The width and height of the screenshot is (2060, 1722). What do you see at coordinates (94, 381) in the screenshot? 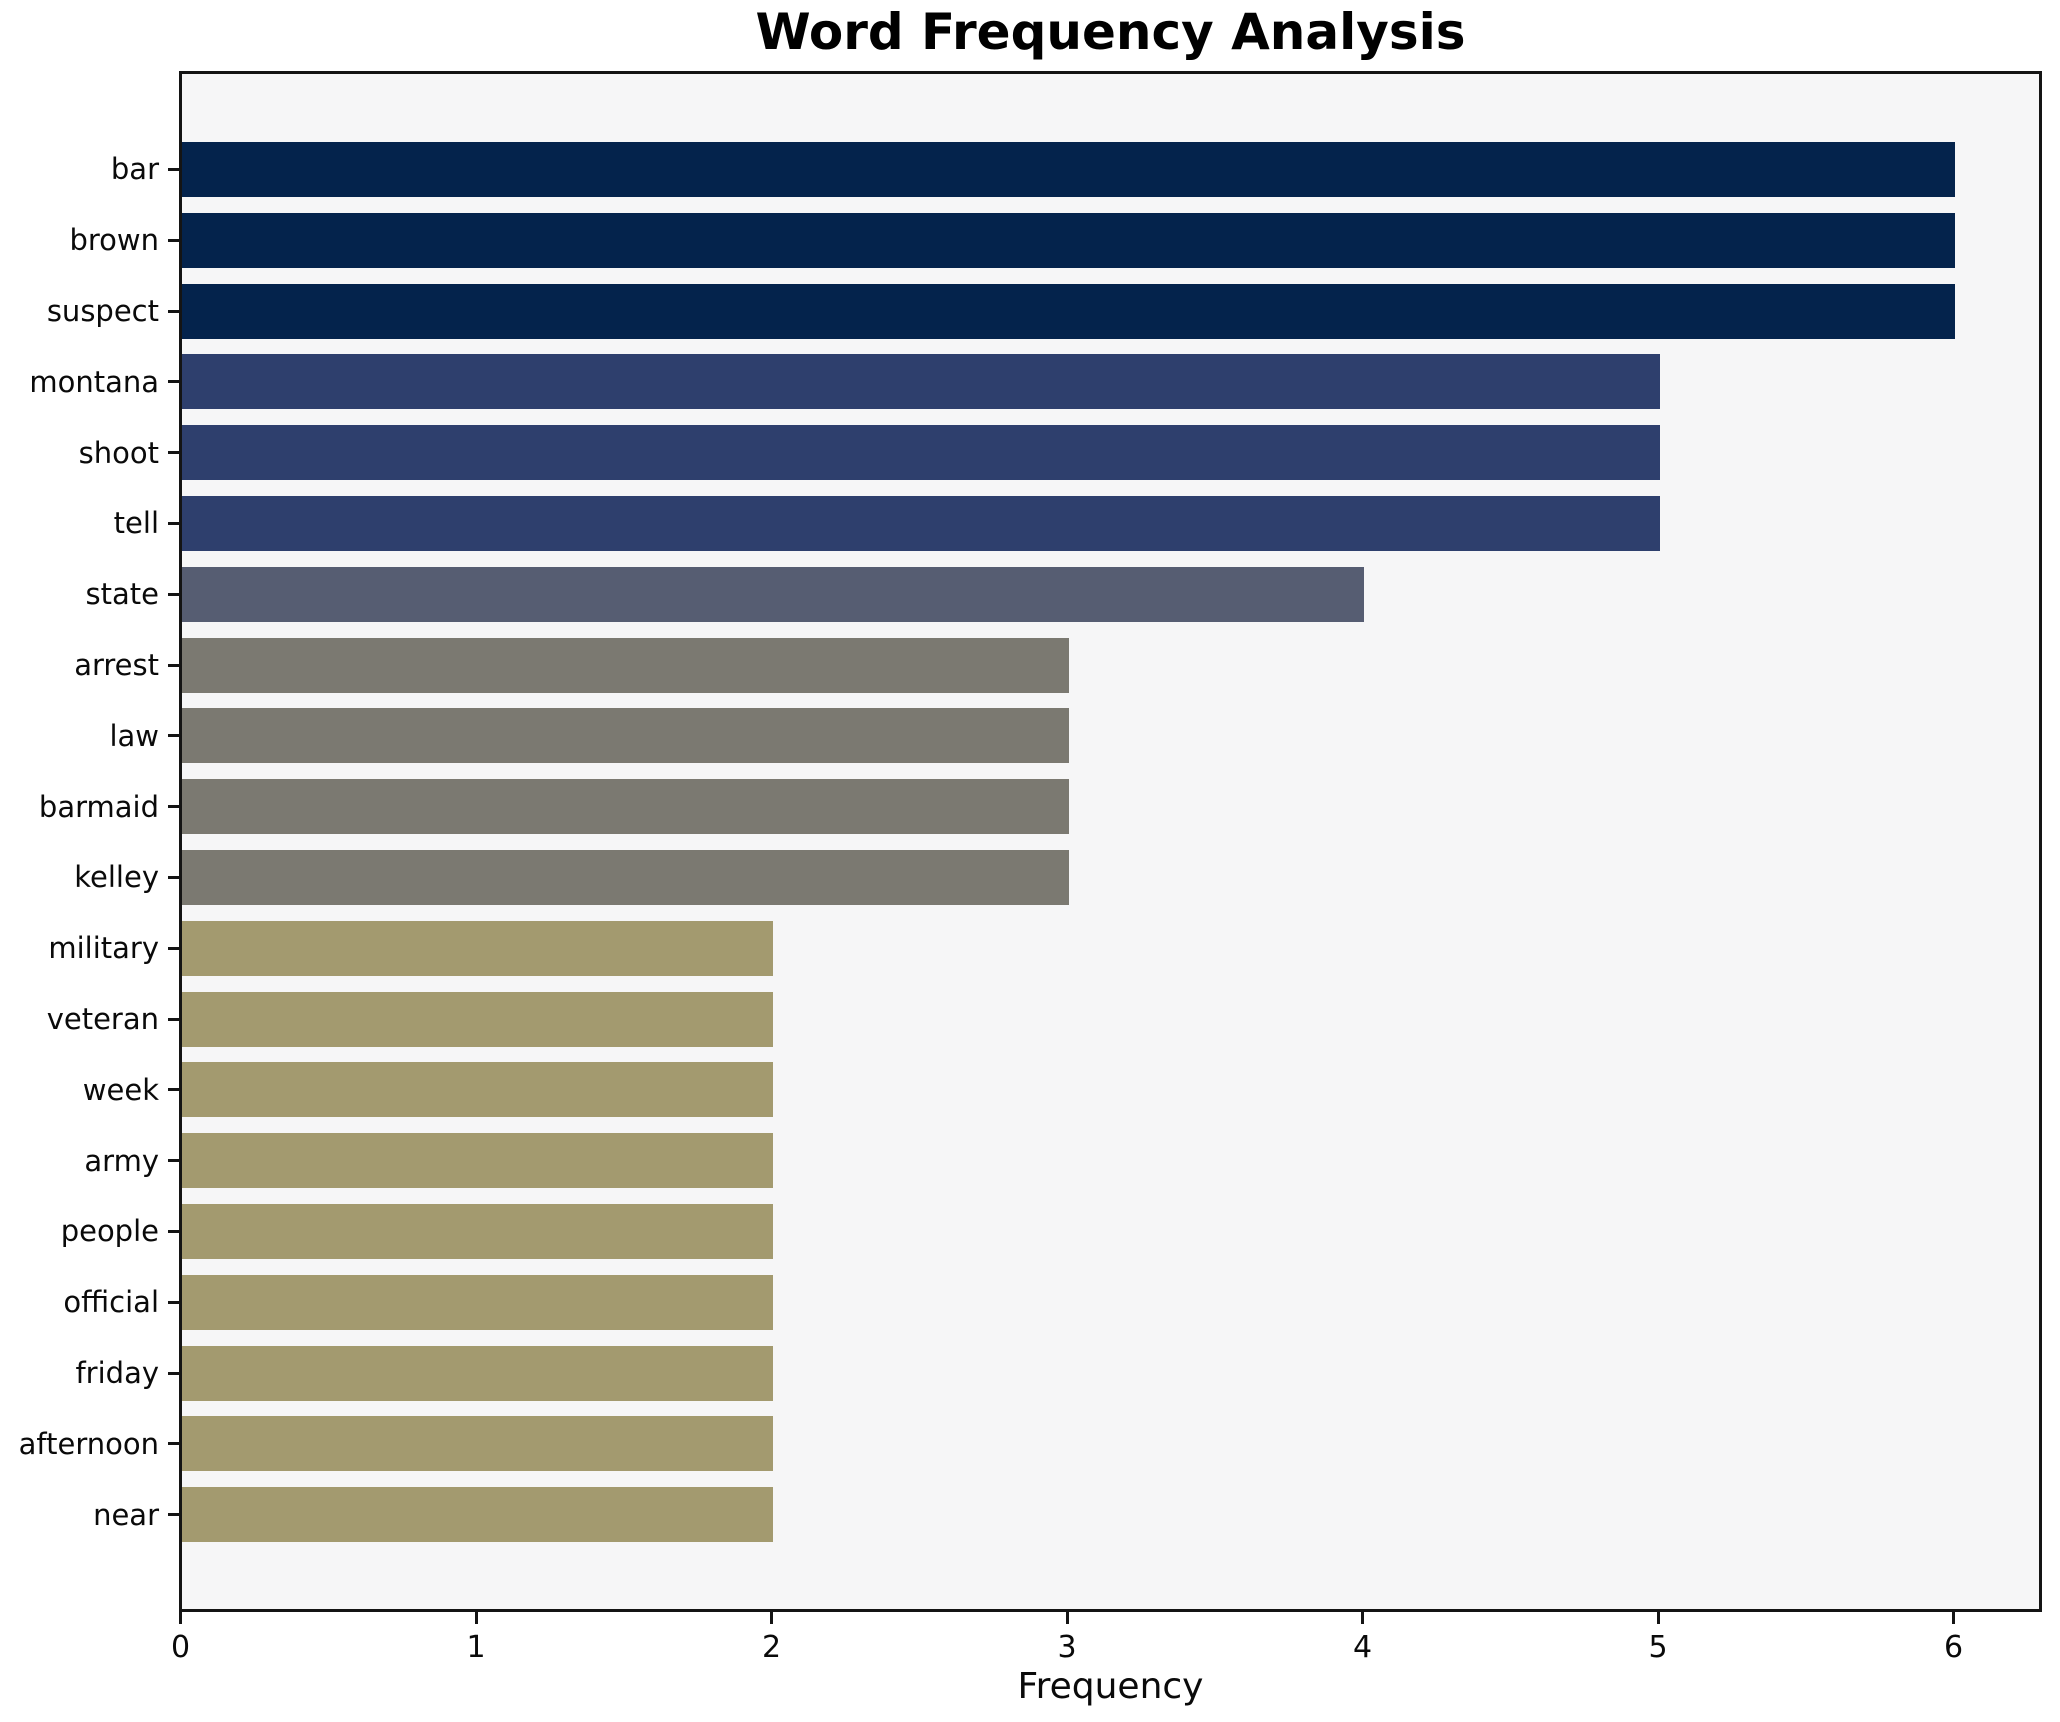
I see `y-tick-label-montana: montana` at bounding box center [94, 381].